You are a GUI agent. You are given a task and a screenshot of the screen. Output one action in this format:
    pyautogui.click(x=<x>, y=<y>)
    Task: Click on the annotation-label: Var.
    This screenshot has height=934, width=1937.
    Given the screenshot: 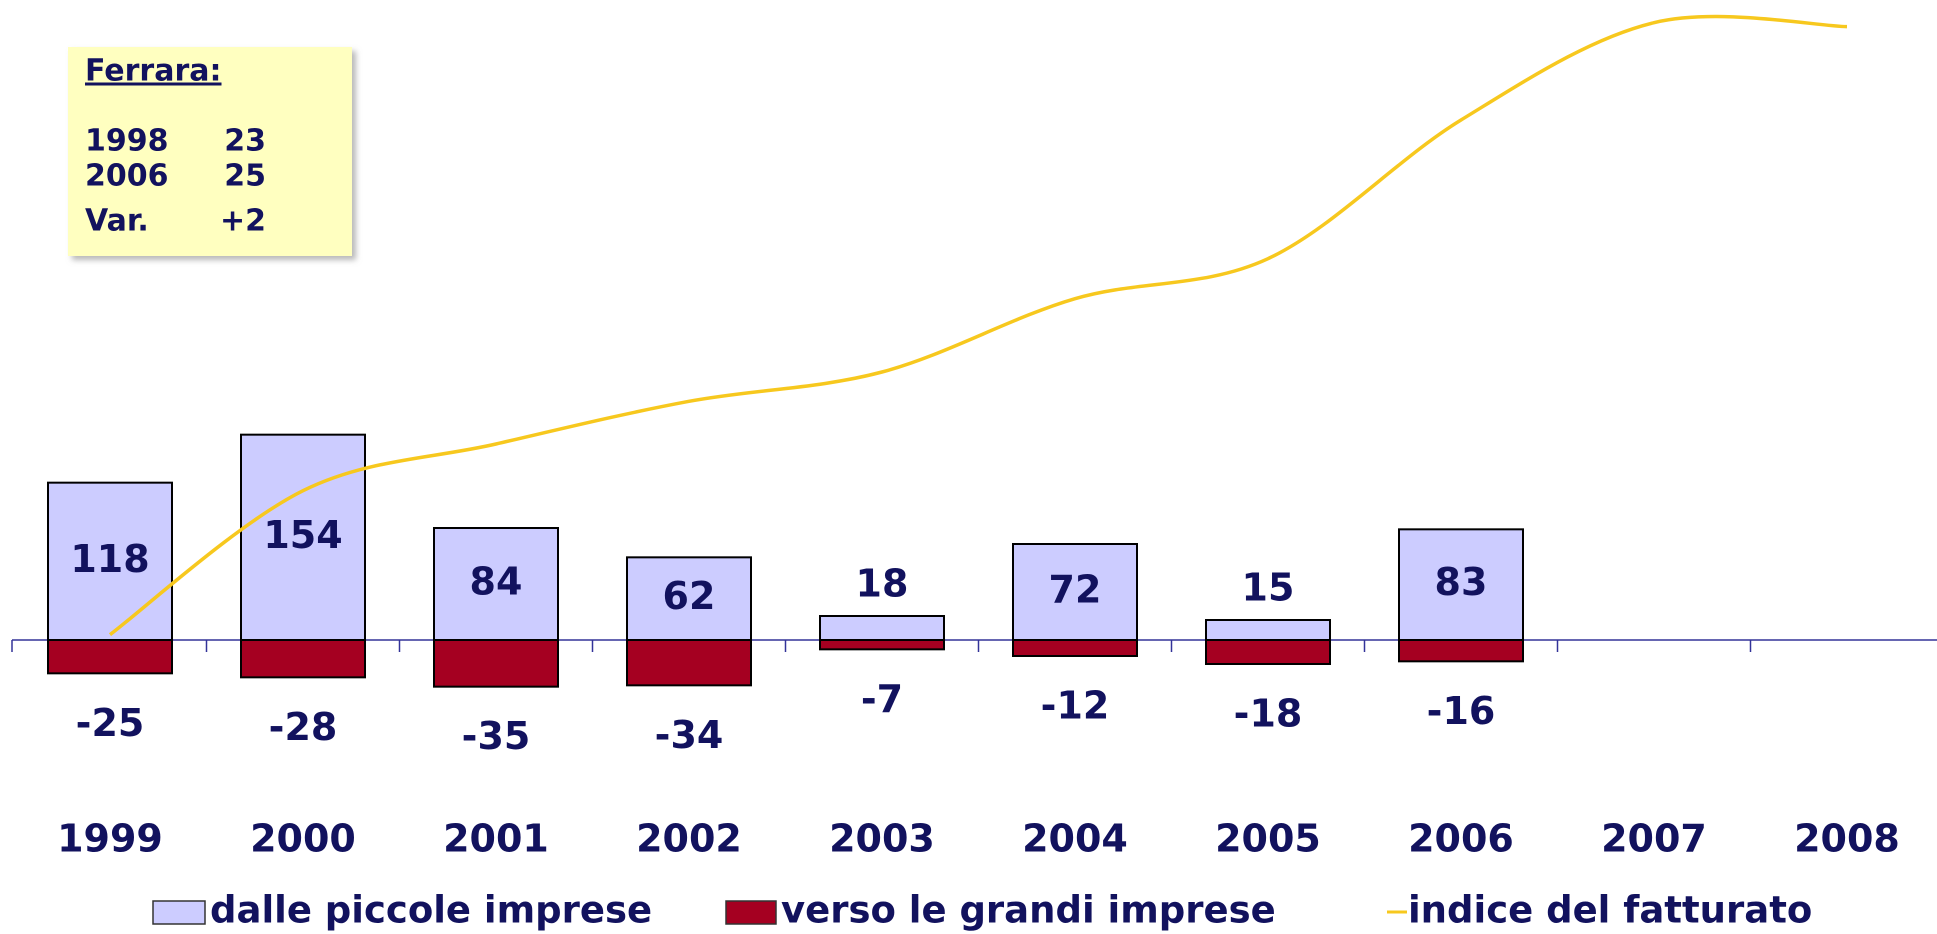 What is the action you would take?
    pyautogui.click(x=117, y=221)
    